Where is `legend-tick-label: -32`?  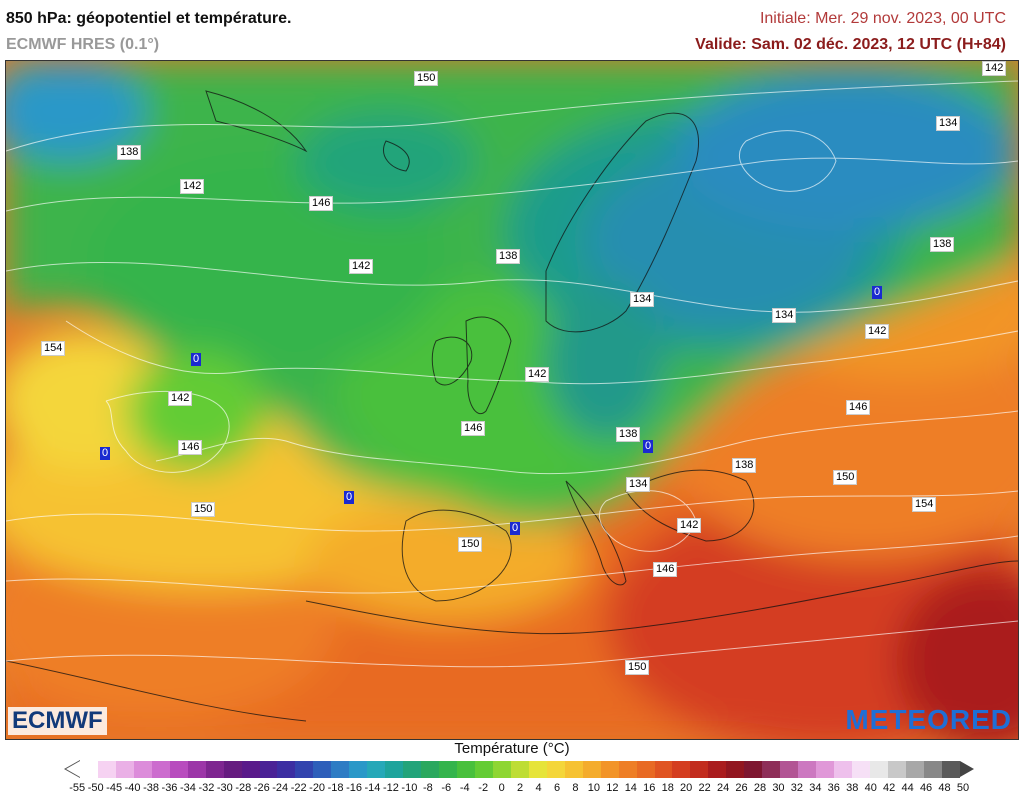
legend-tick-label: -32 is located at coordinates (206, 788).